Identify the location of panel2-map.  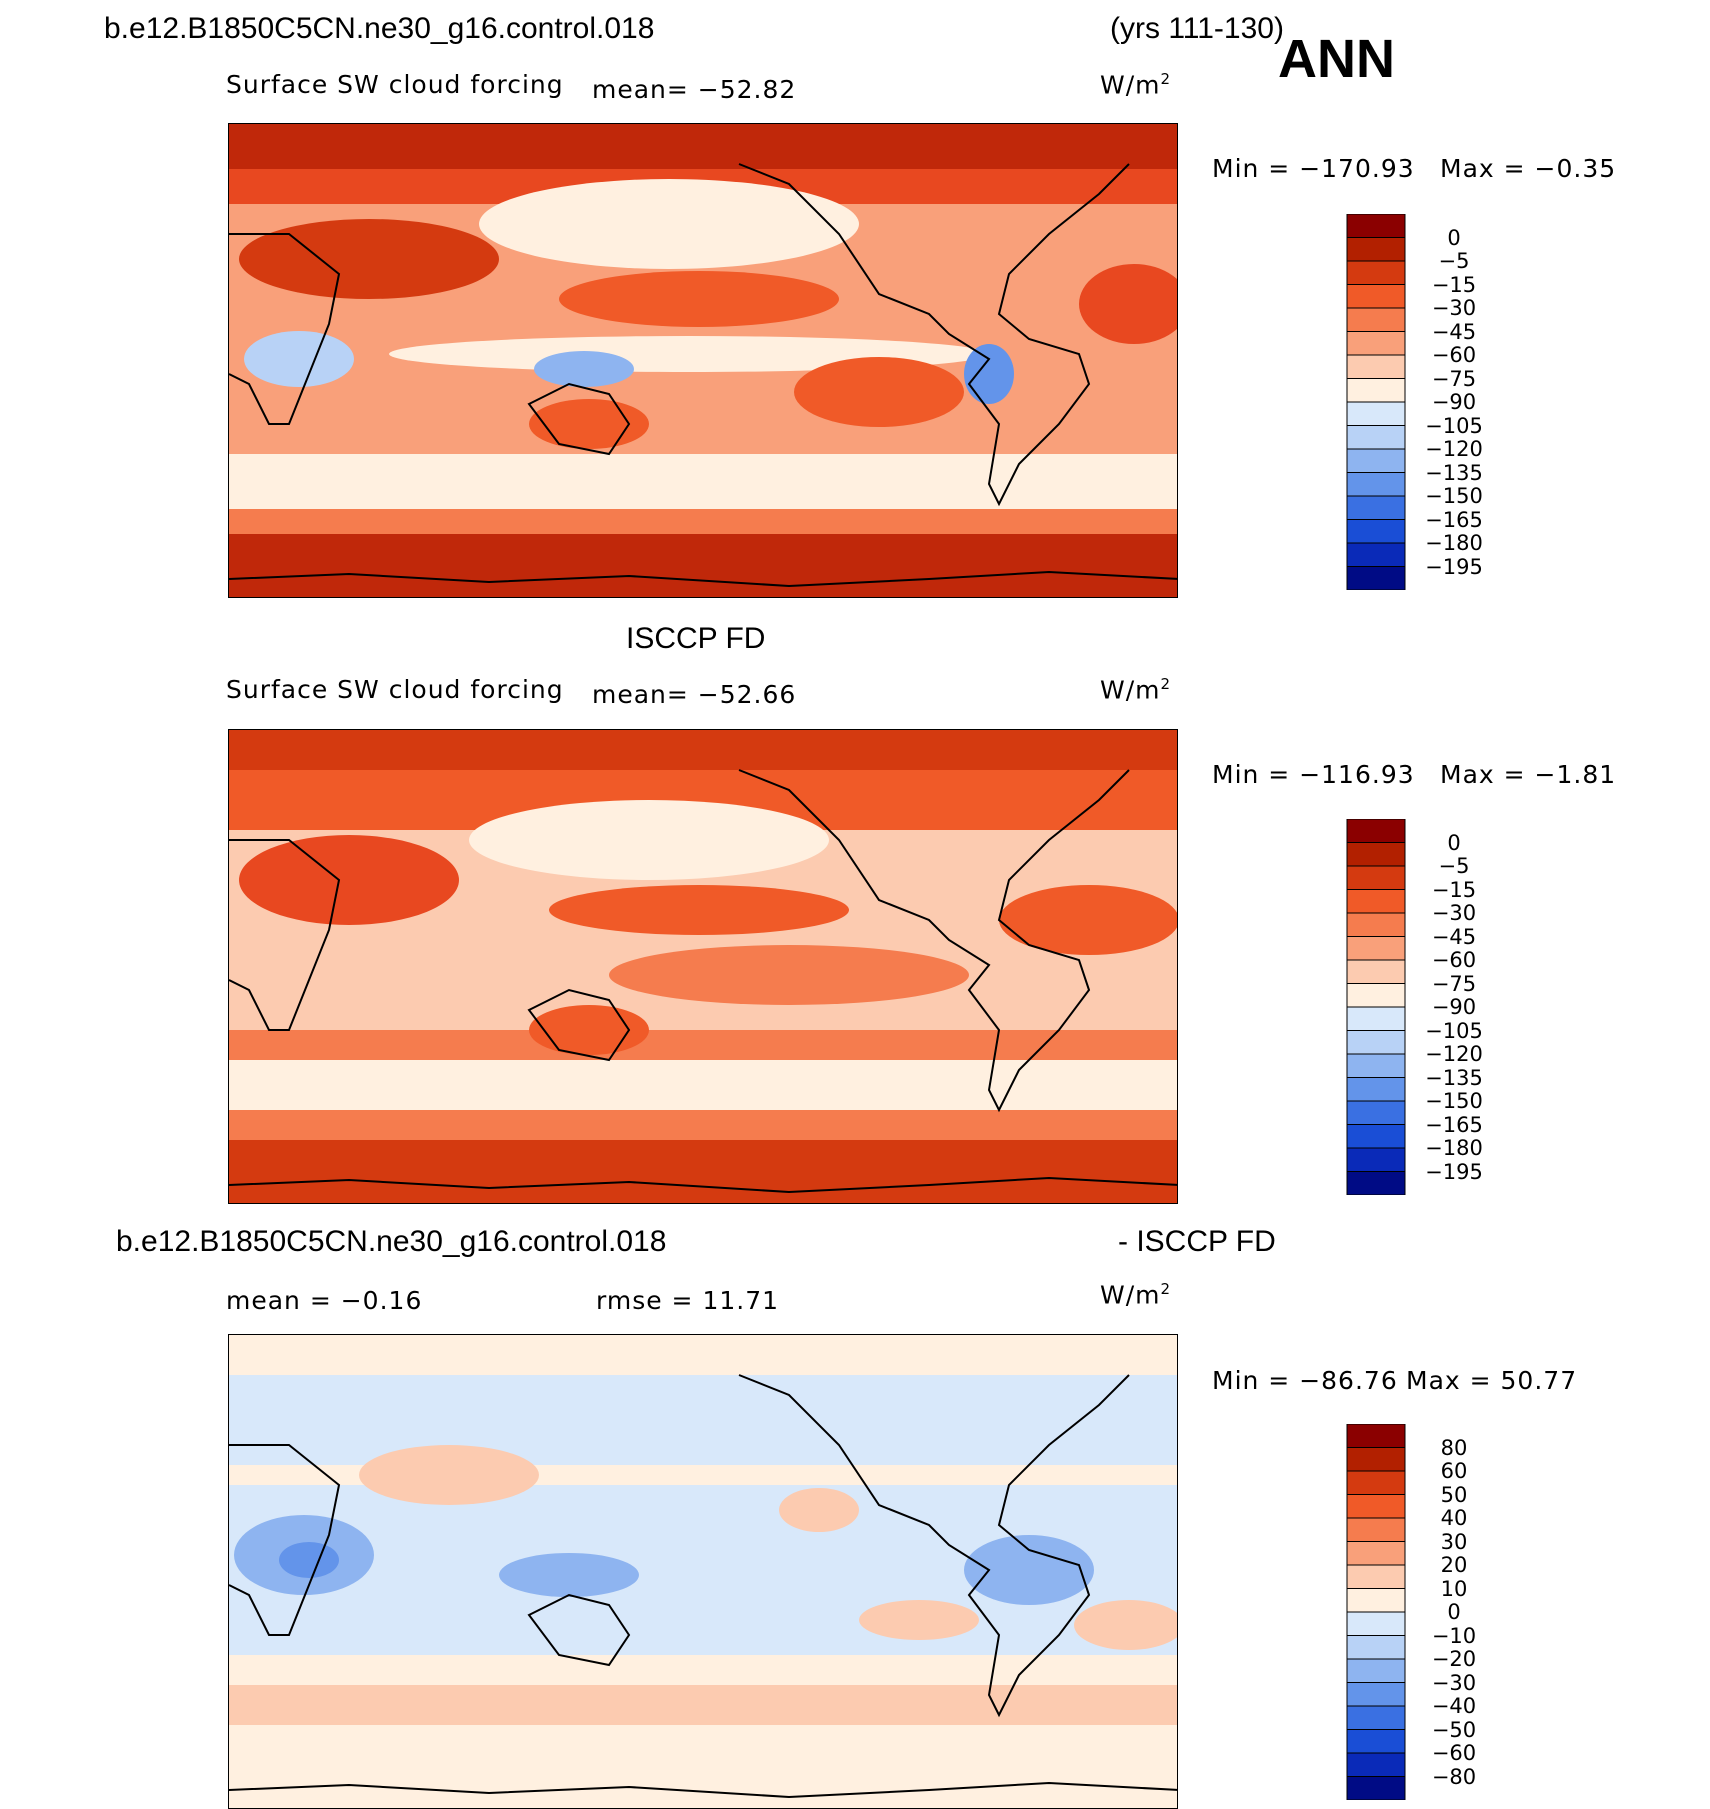
(703, 966).